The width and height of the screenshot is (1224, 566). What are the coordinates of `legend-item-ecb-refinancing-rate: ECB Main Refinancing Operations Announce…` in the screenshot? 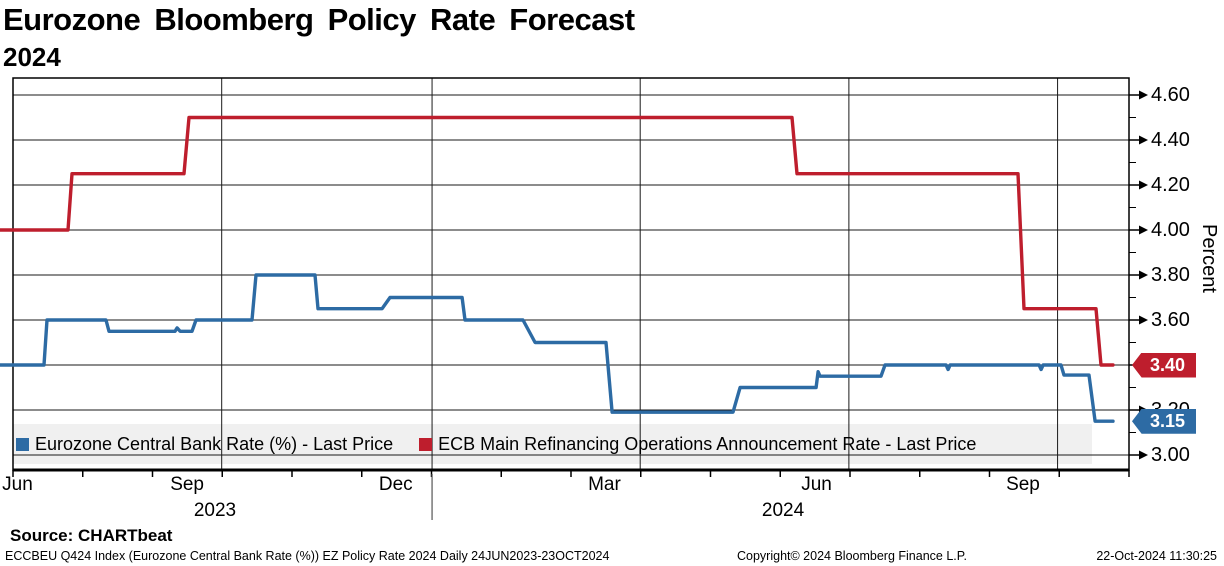 It's located at (697, 444).